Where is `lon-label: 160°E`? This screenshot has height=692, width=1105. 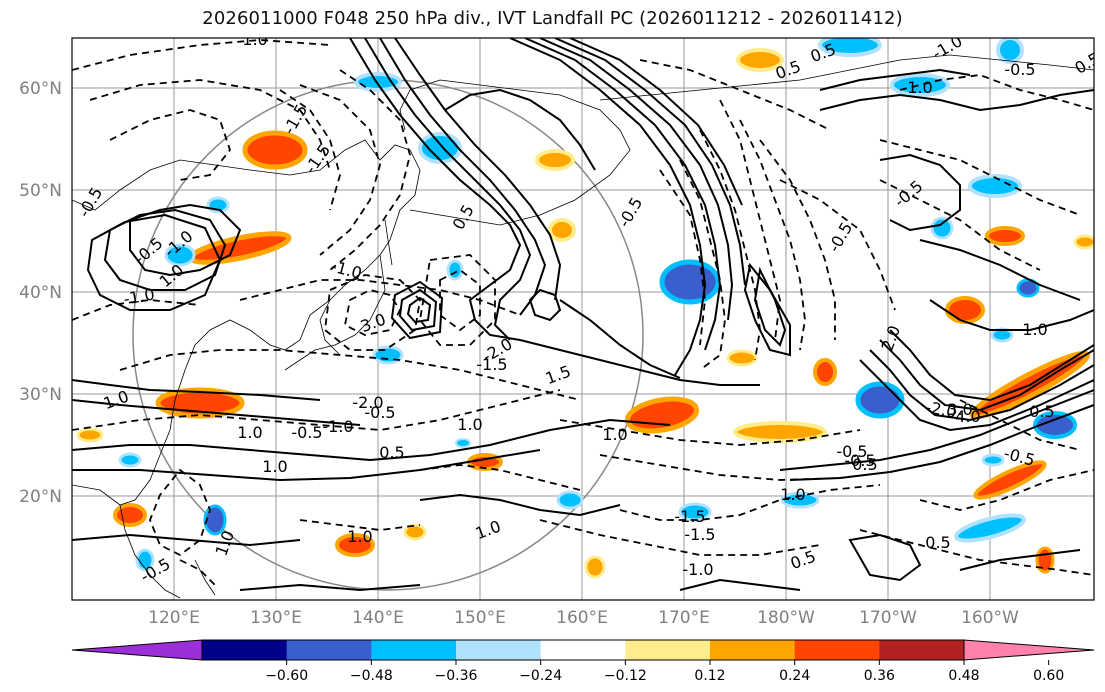 lon-label: 160°E is located at coordinates (582, 618).